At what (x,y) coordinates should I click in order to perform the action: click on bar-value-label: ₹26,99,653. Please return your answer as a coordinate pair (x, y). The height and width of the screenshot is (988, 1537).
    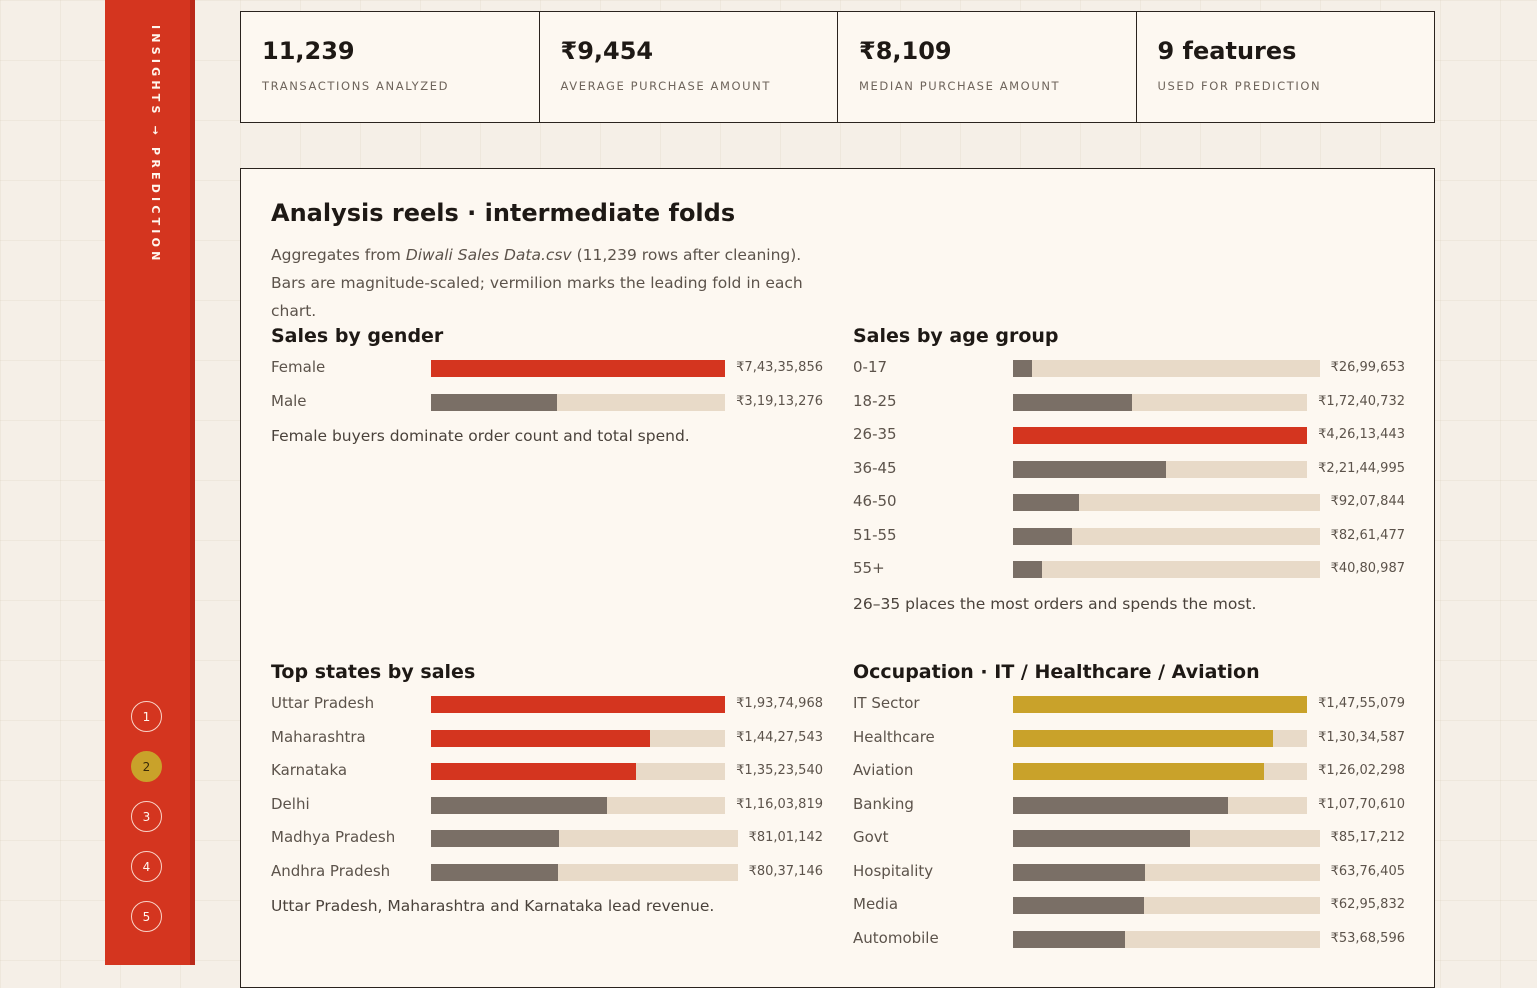
    Looking at the image, I should click on (1367, 367).